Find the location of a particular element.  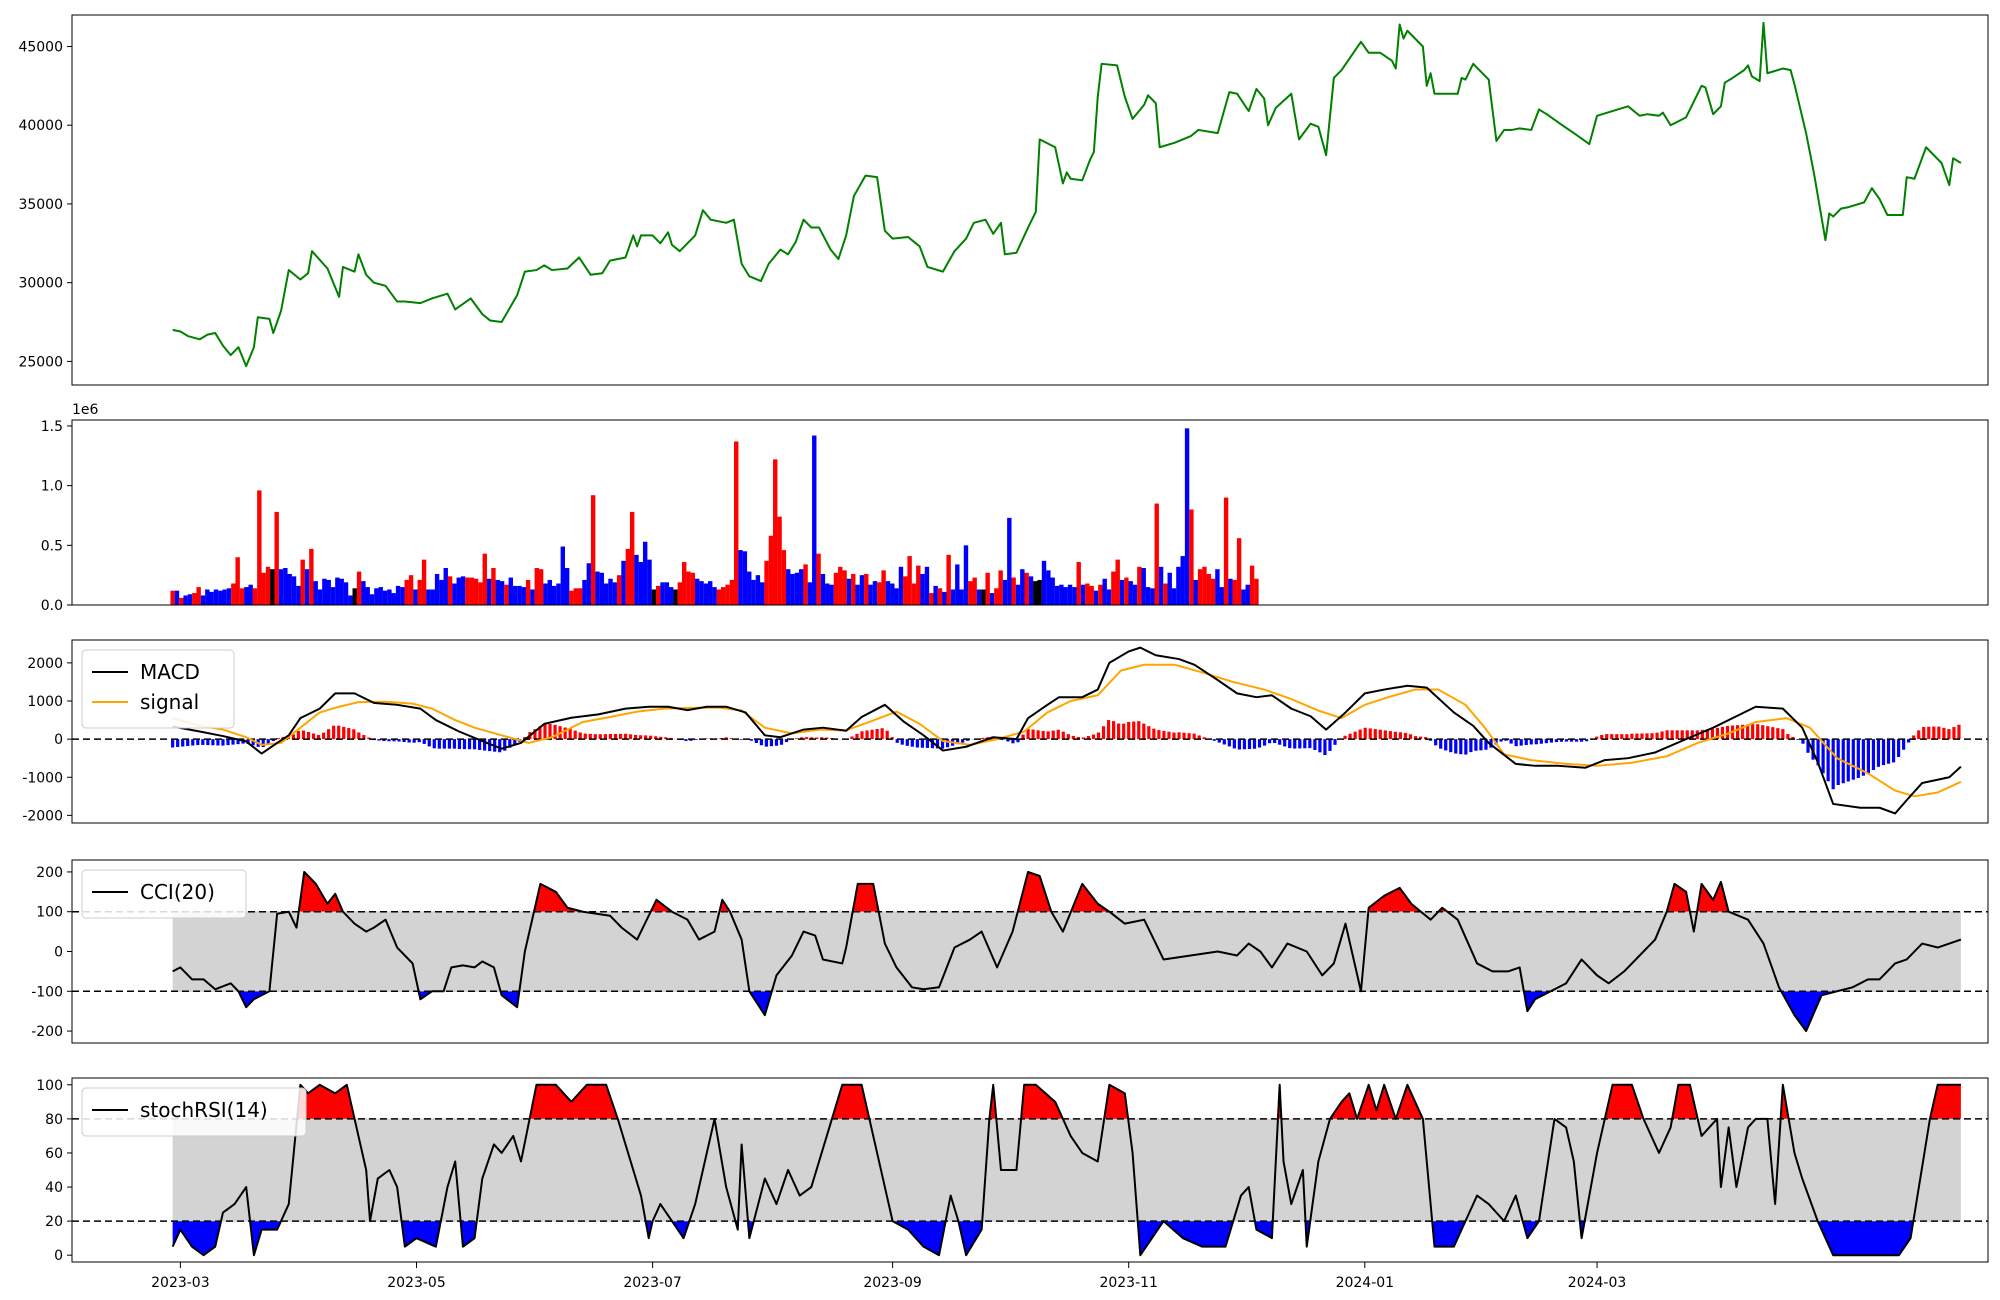

macd-line is located at coordinates (1067, 730).